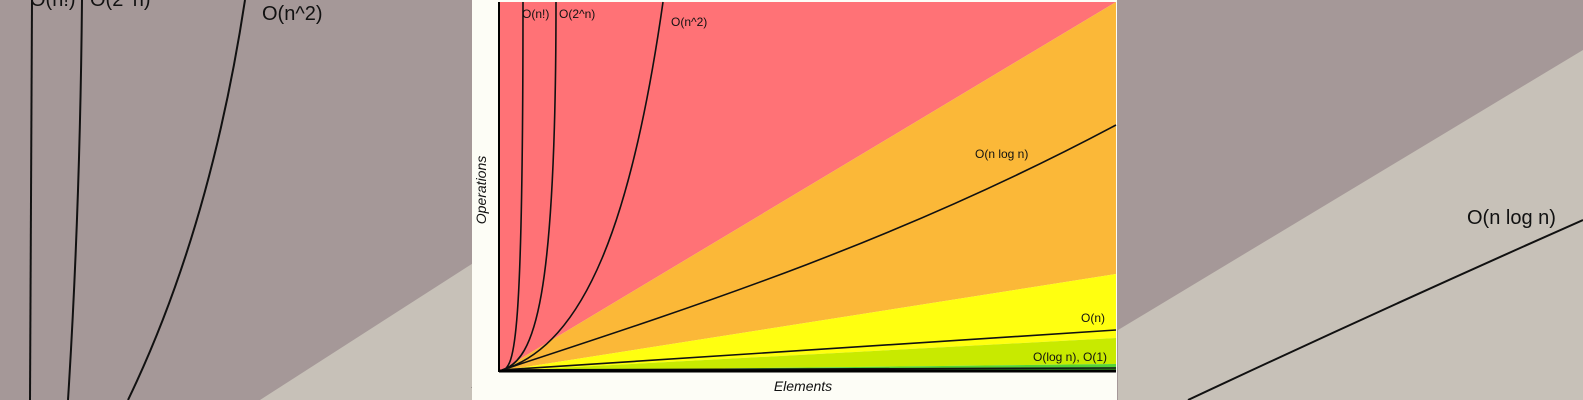 The height and width of the screenshot is (400, 1583). I want to click on region-good, so click(808, 354).